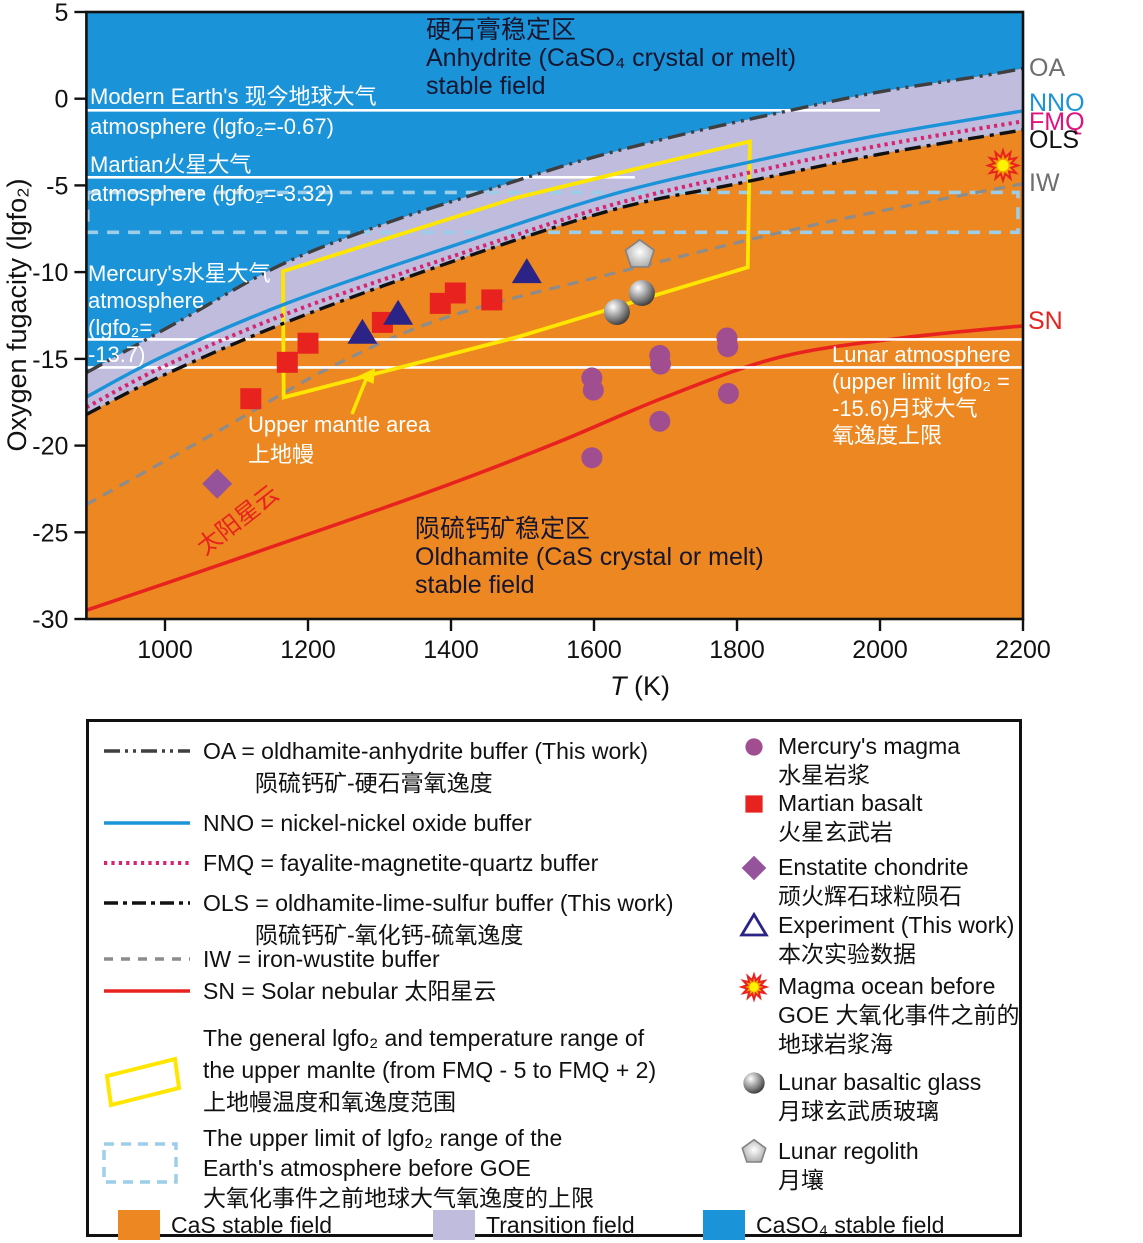  Describe the element at coordinates (147, 823) in the screenshot. I see `nno-line-sample` at that location.